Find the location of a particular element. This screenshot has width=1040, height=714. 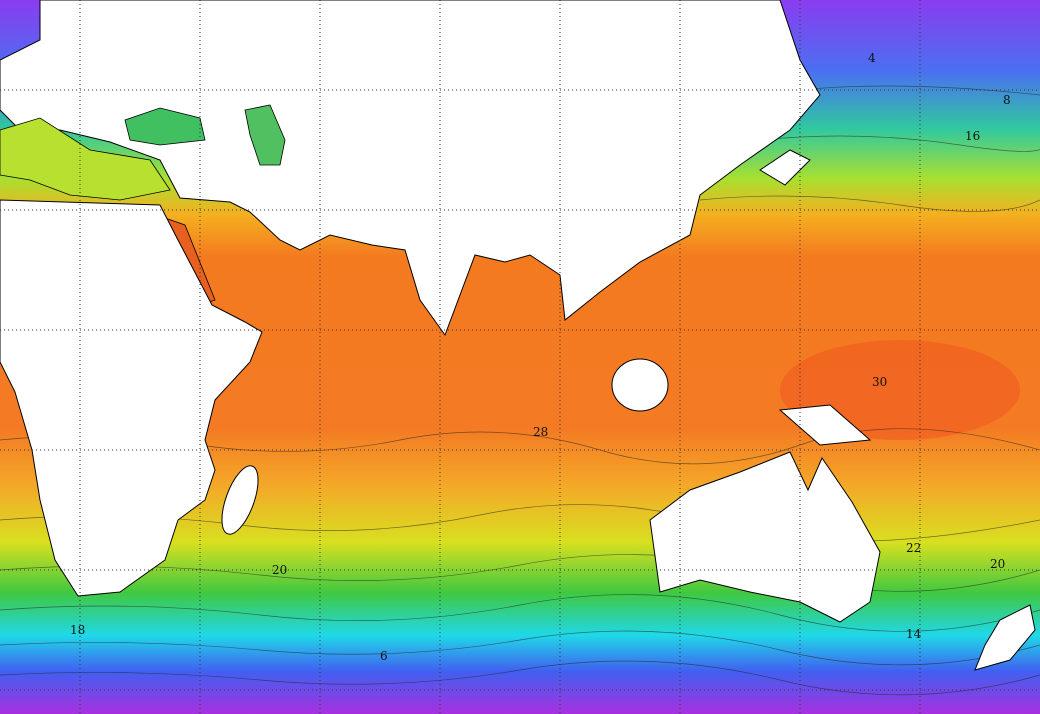

contour-label: 28 is located at coordinates (540, 432).